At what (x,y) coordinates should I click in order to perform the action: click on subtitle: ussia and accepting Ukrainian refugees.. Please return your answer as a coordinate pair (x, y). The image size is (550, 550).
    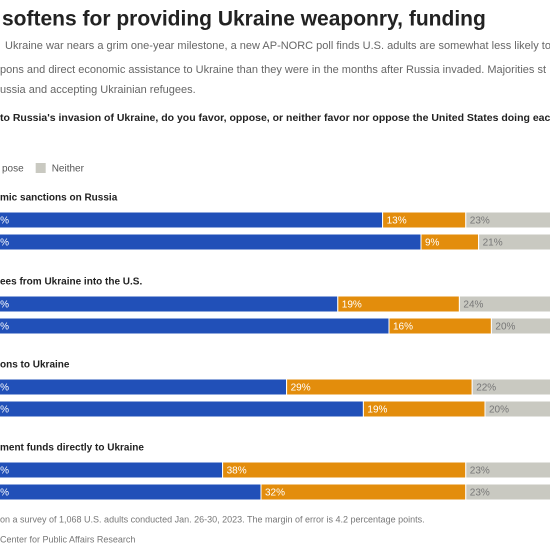
    Looking at the image, I should click on (98, 90).